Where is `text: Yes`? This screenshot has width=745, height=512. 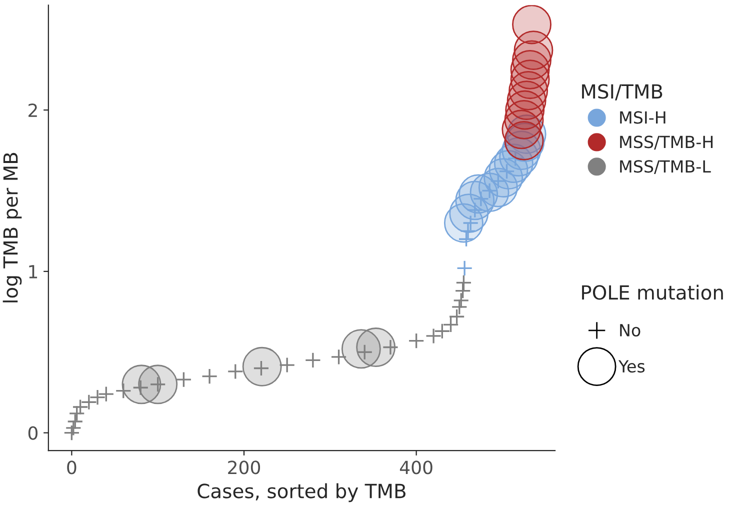
text: Yes is located at coordinates (631, 366).